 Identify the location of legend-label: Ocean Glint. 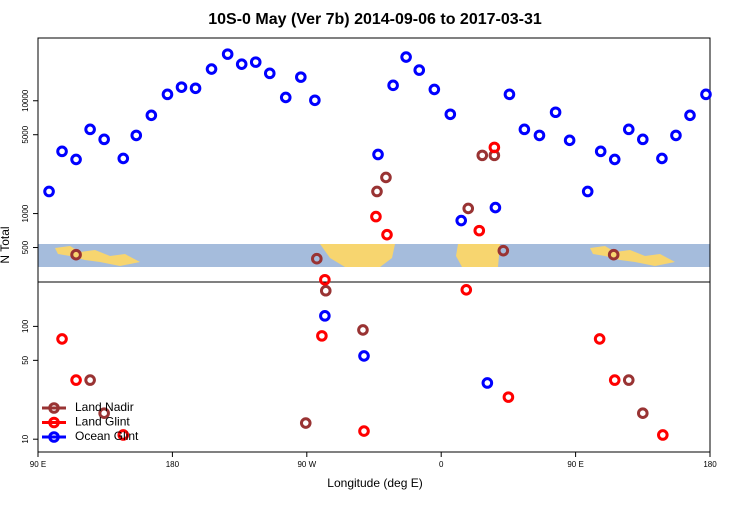
(107, 436).